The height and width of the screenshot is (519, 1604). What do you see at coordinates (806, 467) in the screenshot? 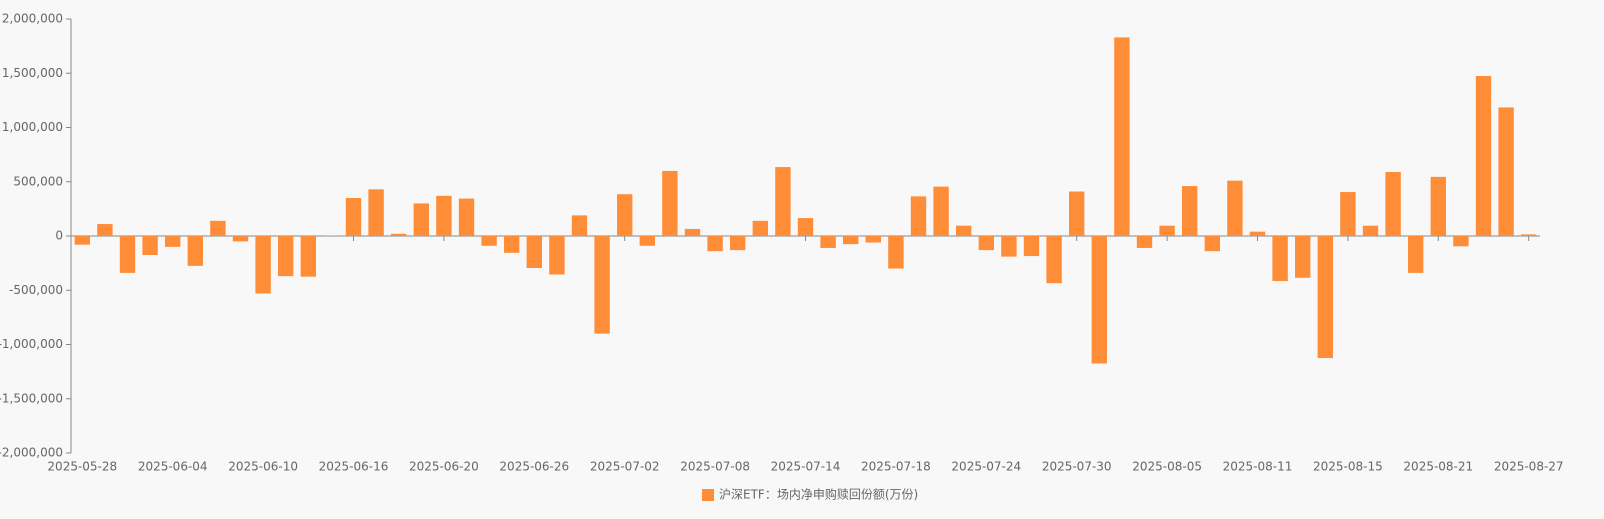
I see `x-tick-label: 2025-07-14` at bounding box center [806, 467].